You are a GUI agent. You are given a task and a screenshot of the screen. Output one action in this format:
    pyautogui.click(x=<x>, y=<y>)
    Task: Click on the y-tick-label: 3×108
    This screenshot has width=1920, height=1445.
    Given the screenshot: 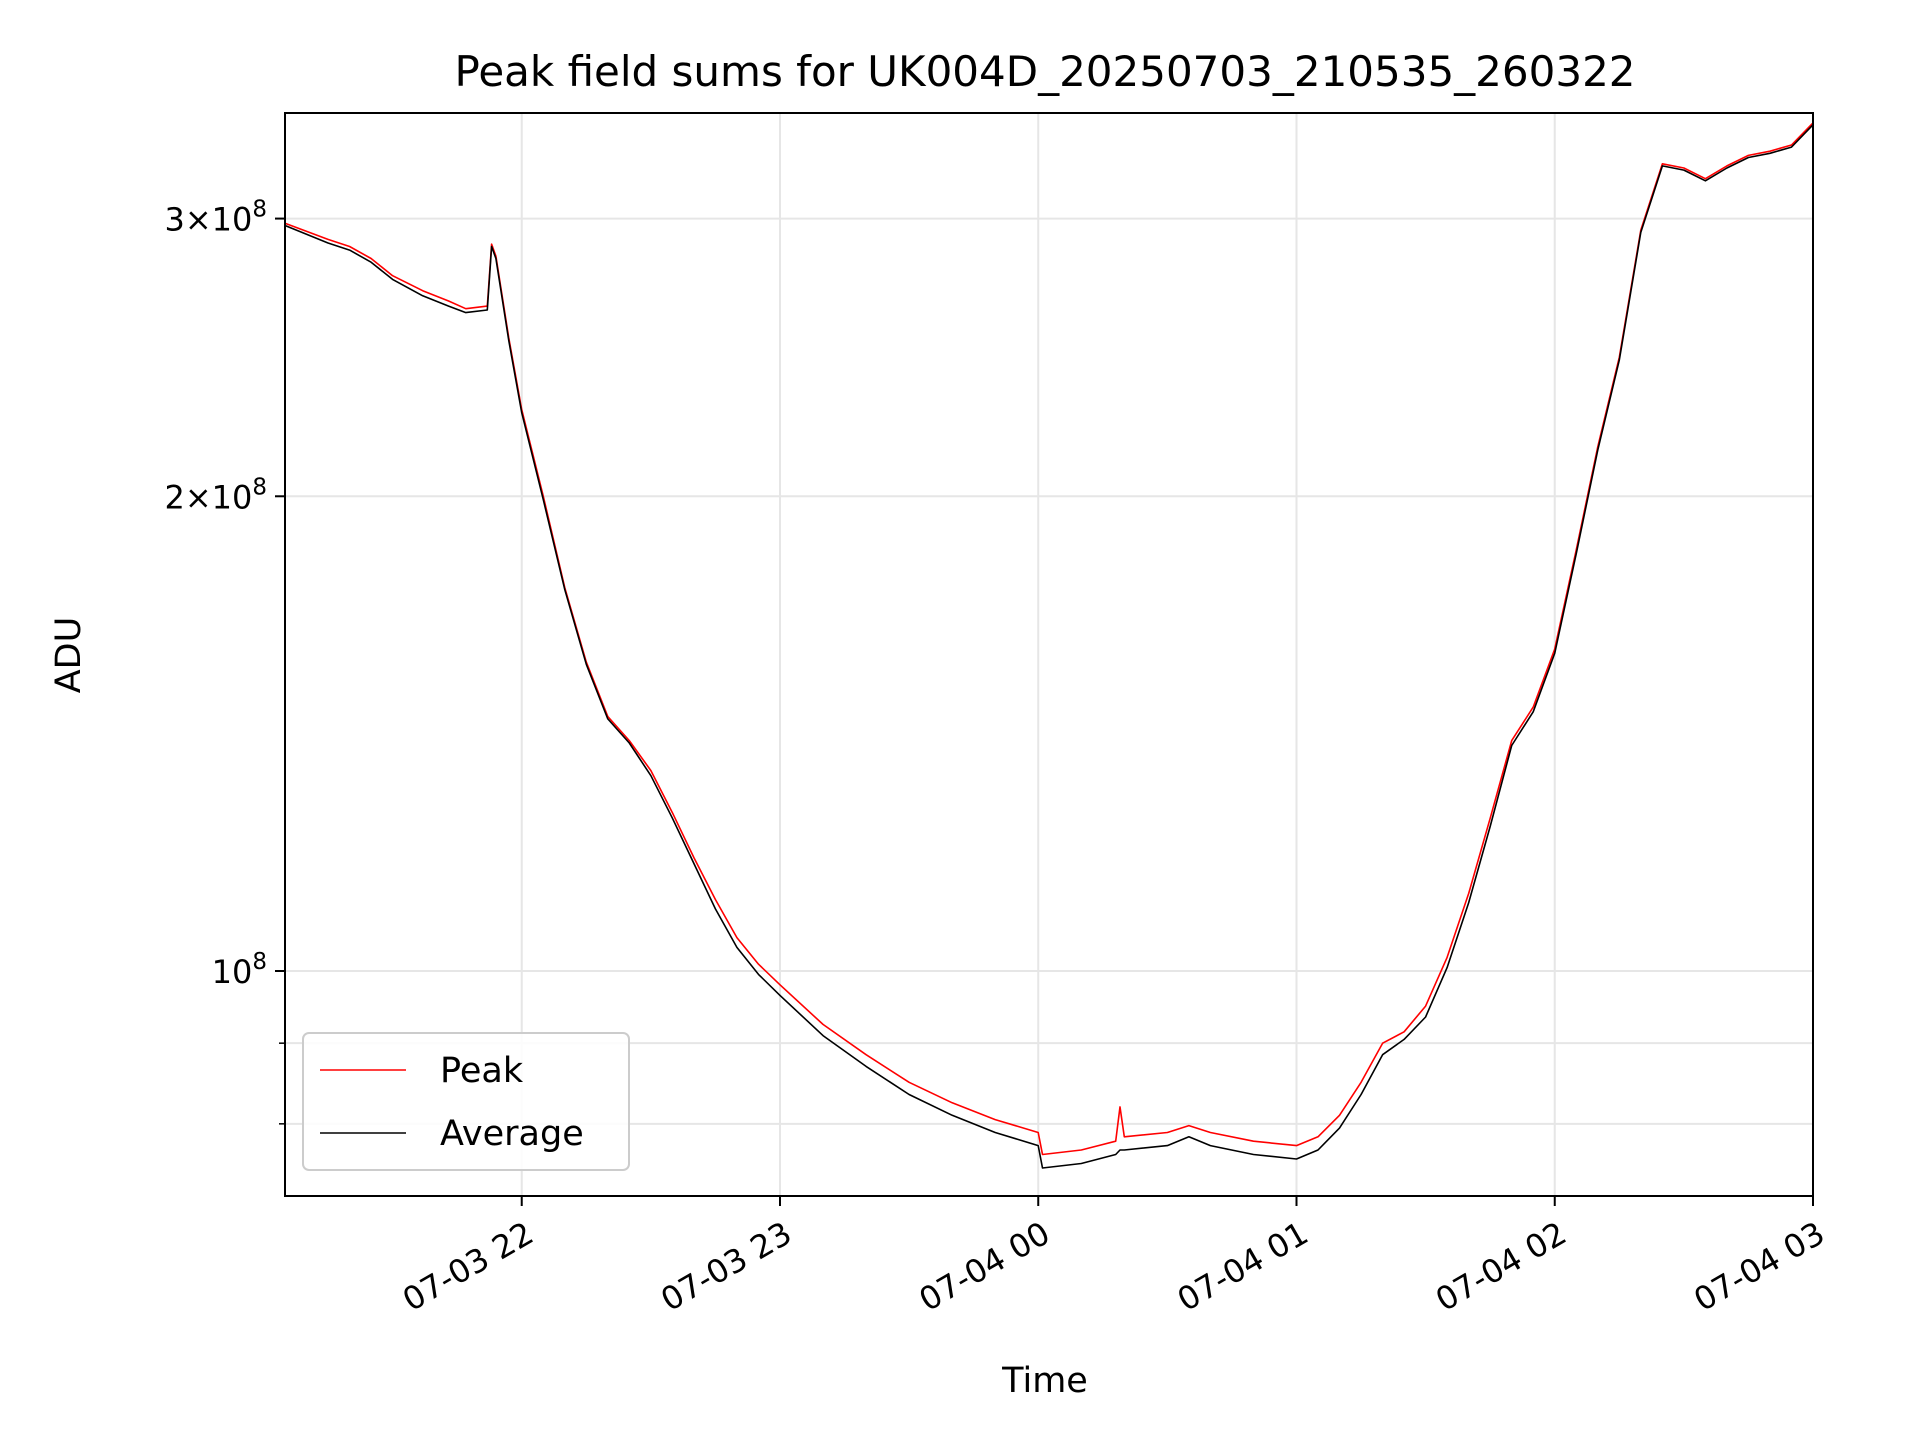 What is the action you would take?
    pyautogui.click(x=215, y=218)
    